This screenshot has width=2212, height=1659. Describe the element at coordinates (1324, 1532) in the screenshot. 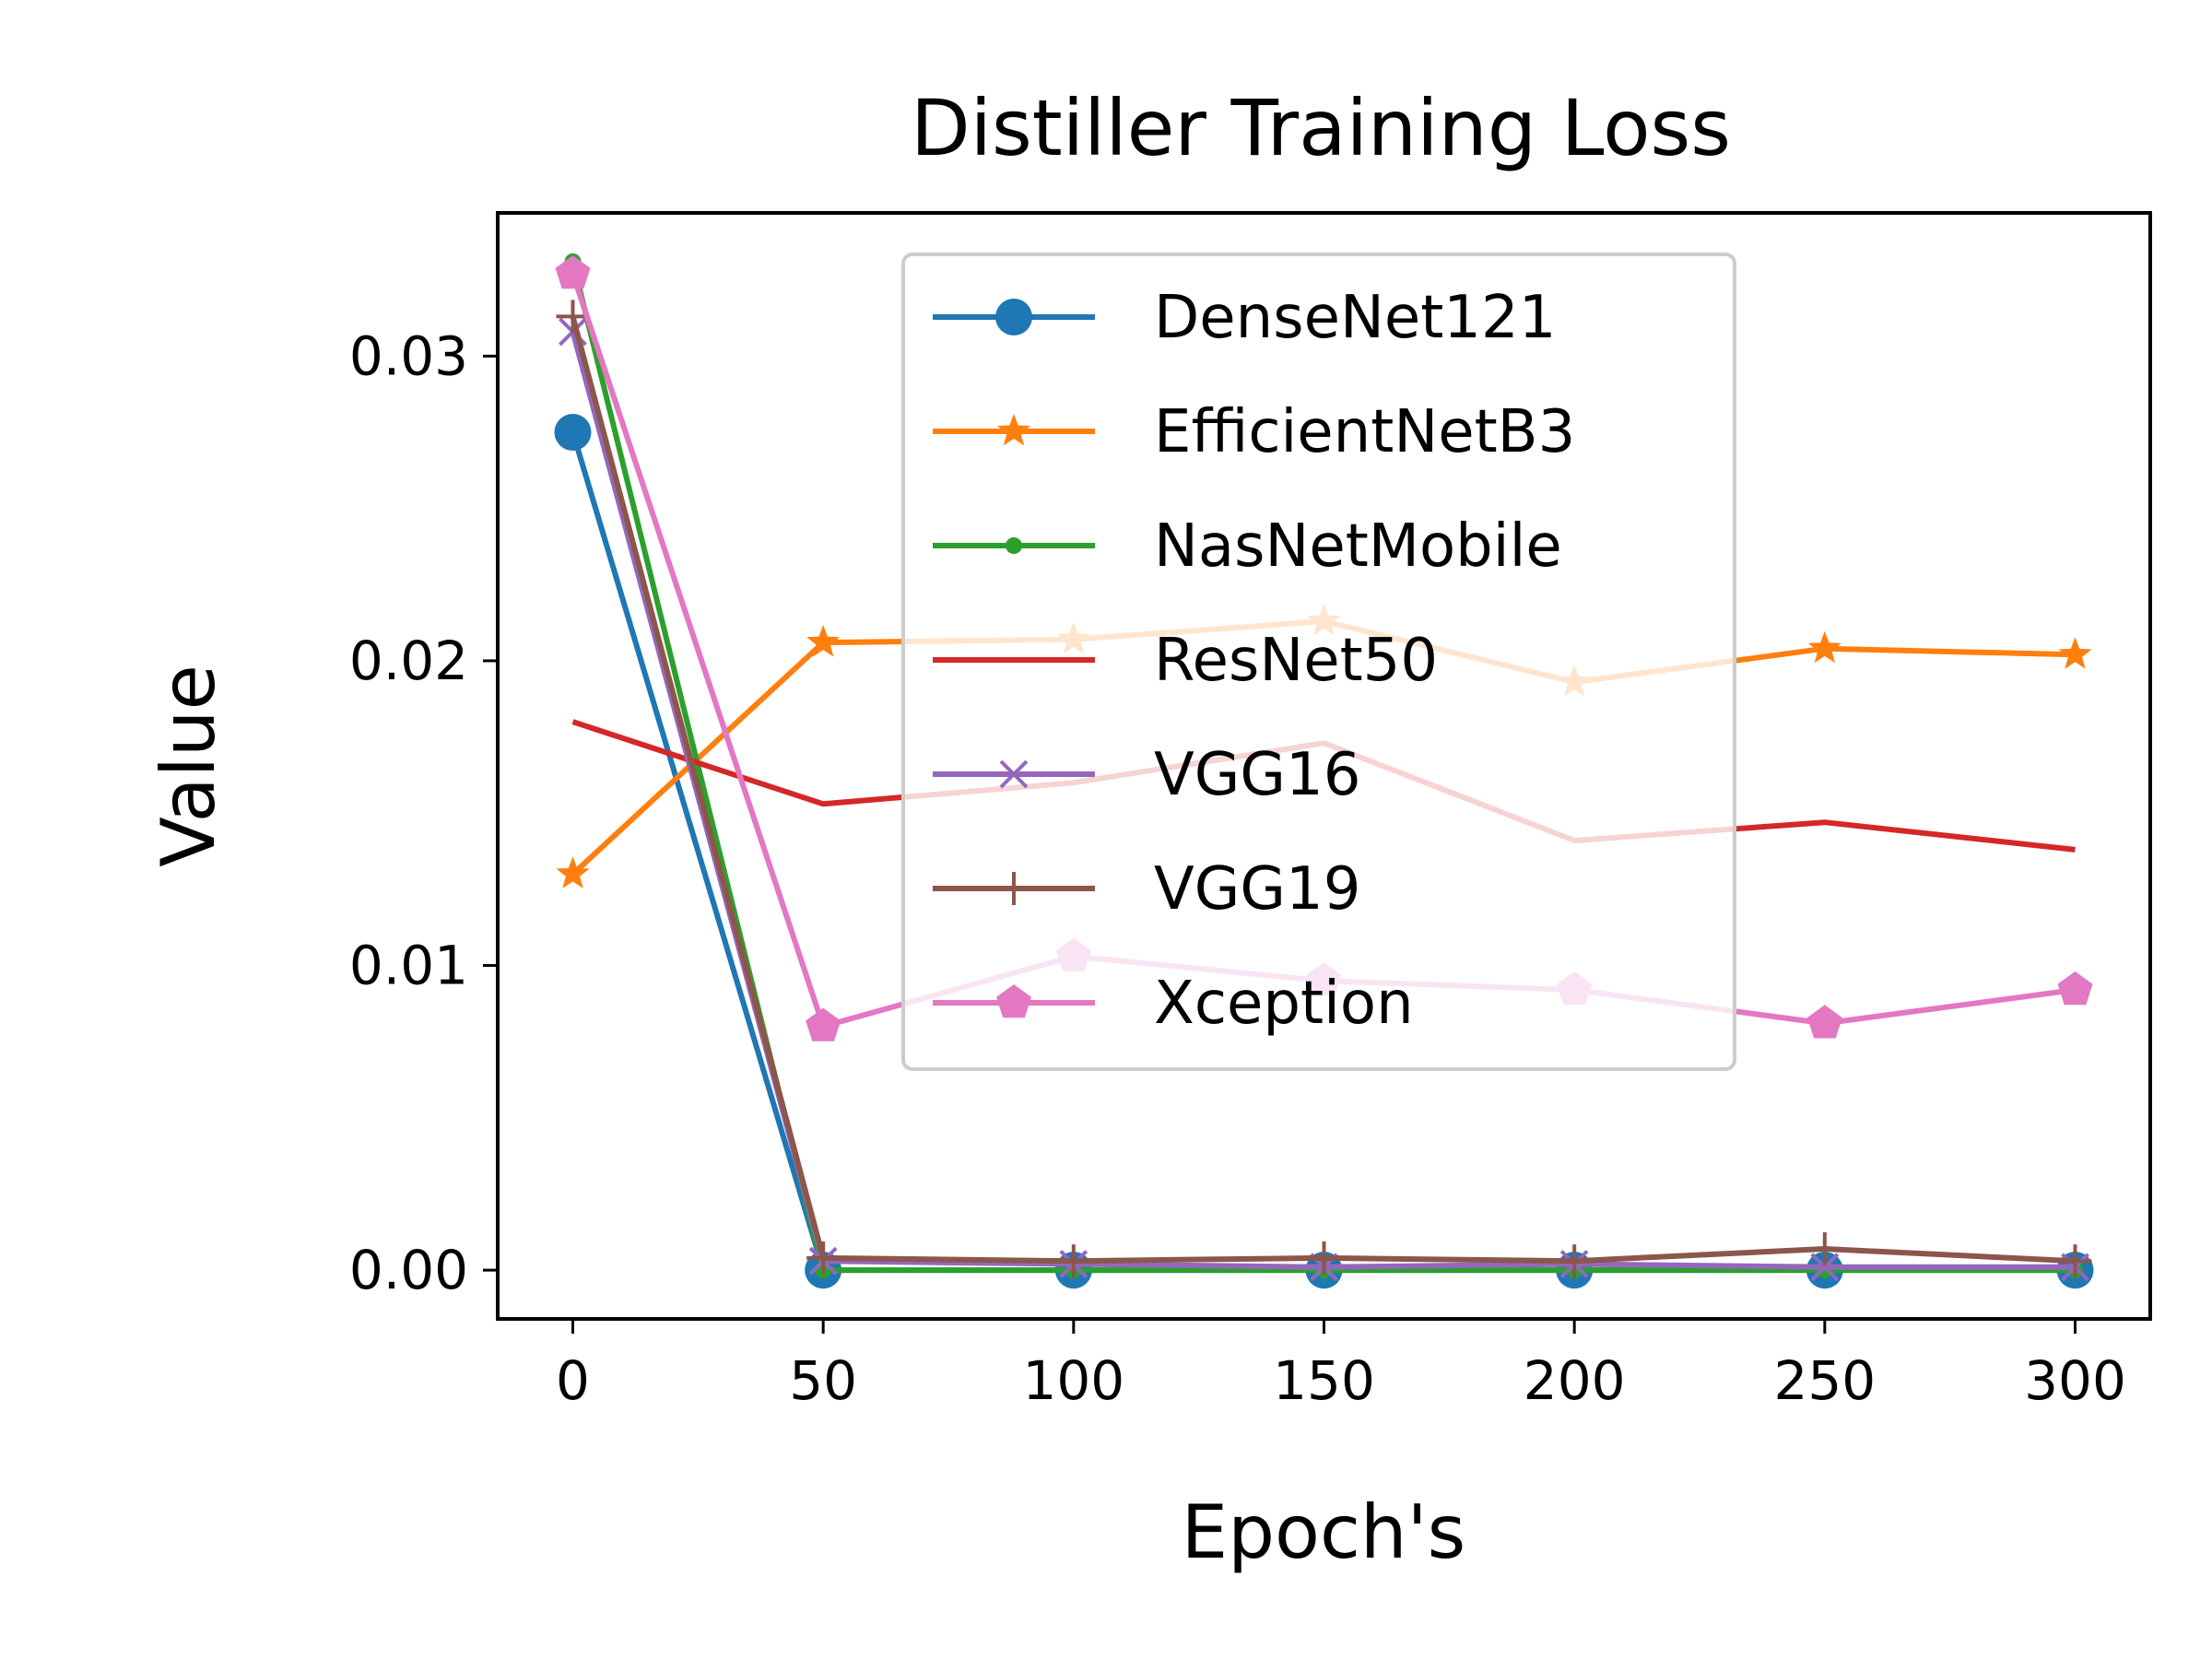

I see `x-axis-label: Epoch's` at that location.